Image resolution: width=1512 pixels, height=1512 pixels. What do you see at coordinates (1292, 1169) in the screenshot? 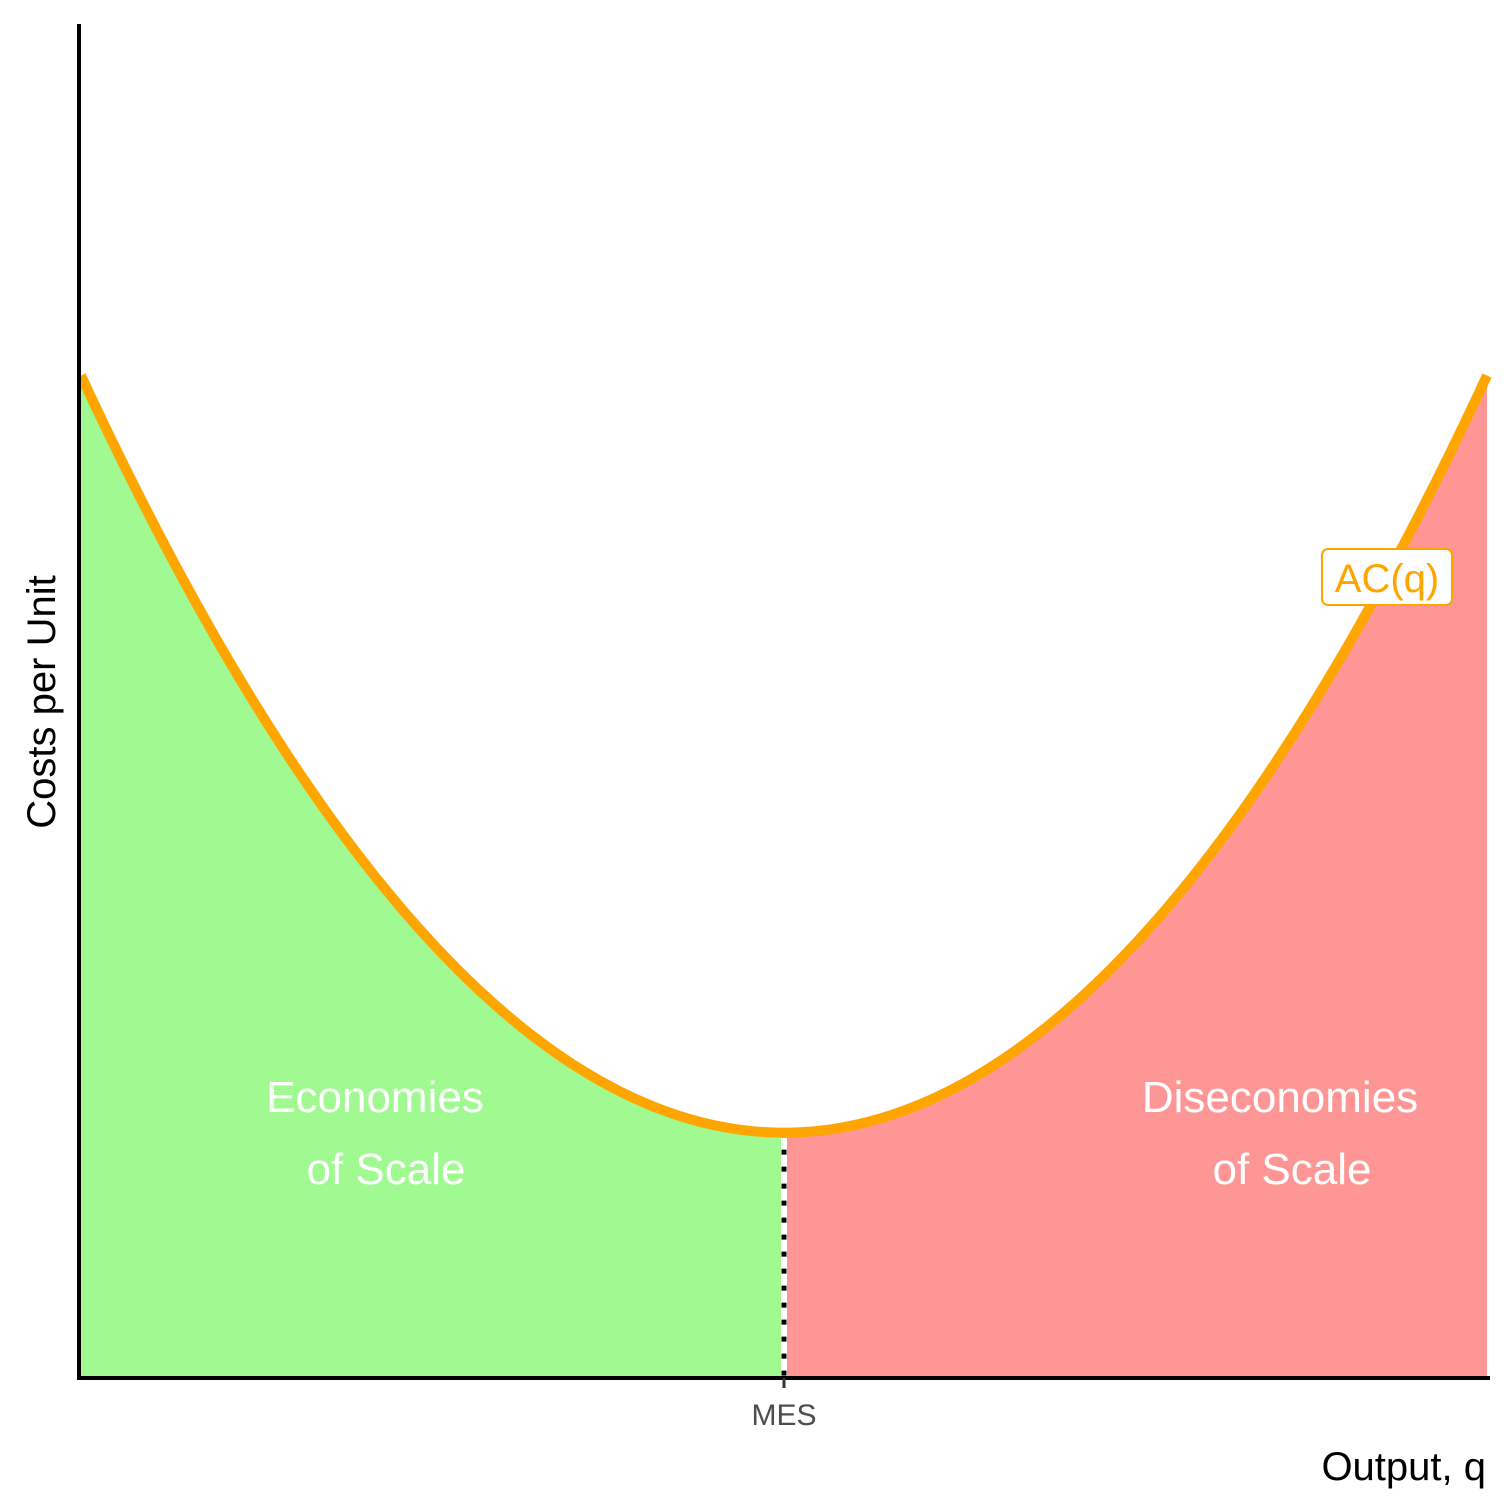
I see `diseconomies-label-line-2: of Scale` at bounding box center [1292, 1169].